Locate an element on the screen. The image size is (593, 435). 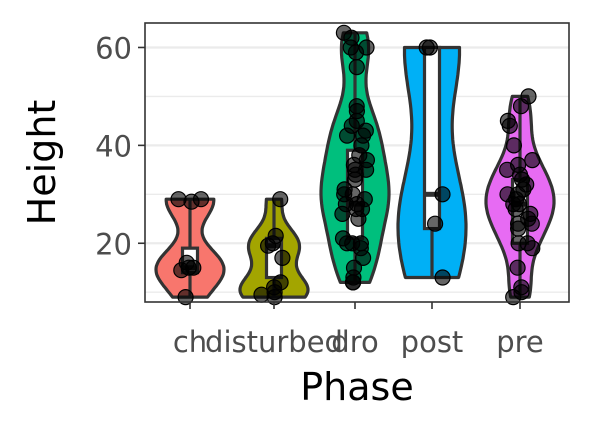
y-axis-ticks: 20 40 60 is located at coordinates (120, 146).